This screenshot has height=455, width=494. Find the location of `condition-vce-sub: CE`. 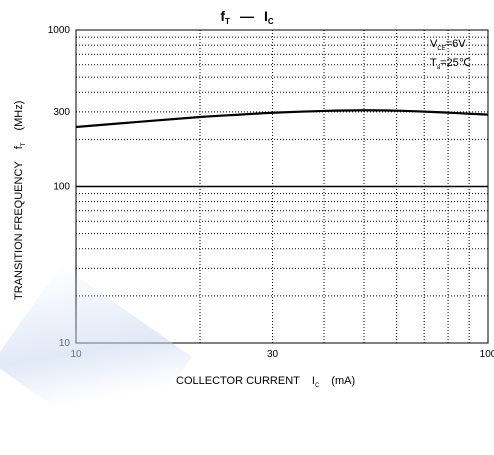

condition-vce-sub: CE is located at coordinates (441, 49).